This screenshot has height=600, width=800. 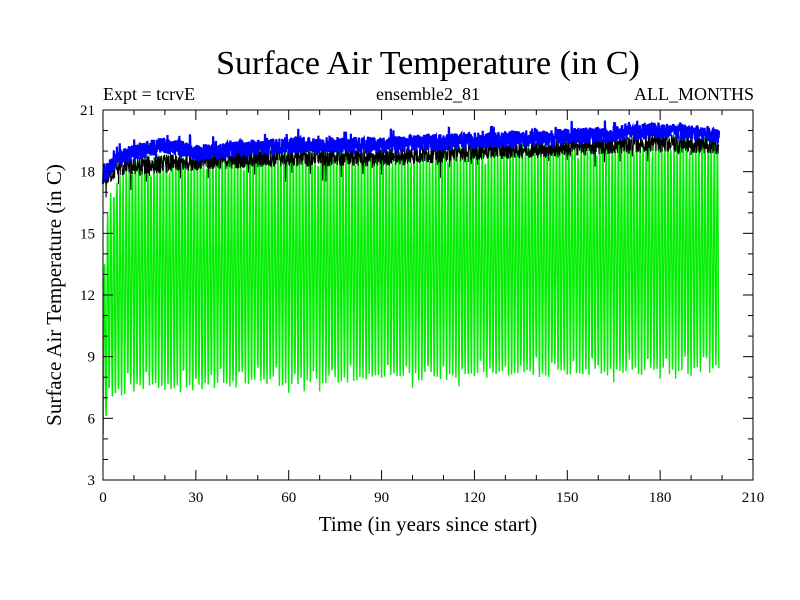 I want to click on y-tick-label: 21, so click(x=87, y=111).